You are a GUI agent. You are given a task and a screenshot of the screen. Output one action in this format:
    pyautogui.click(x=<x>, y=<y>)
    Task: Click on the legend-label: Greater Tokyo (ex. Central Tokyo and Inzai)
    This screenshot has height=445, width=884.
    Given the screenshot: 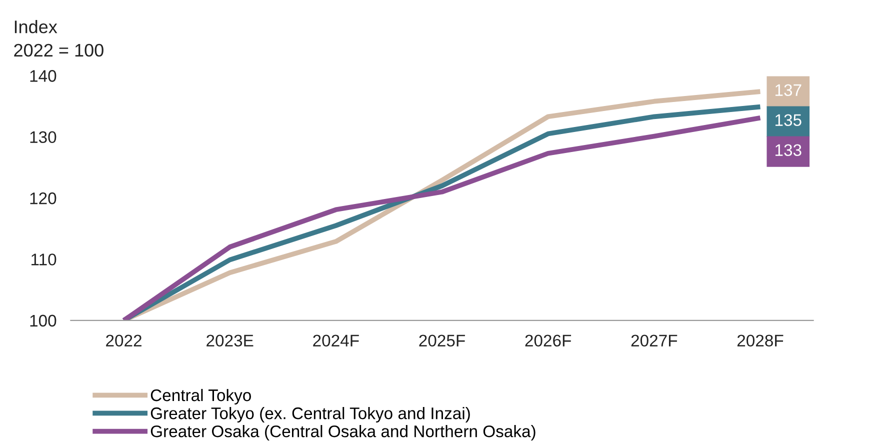 What is the action you would take?
    pyautogui.click(x=310, y=414)
    